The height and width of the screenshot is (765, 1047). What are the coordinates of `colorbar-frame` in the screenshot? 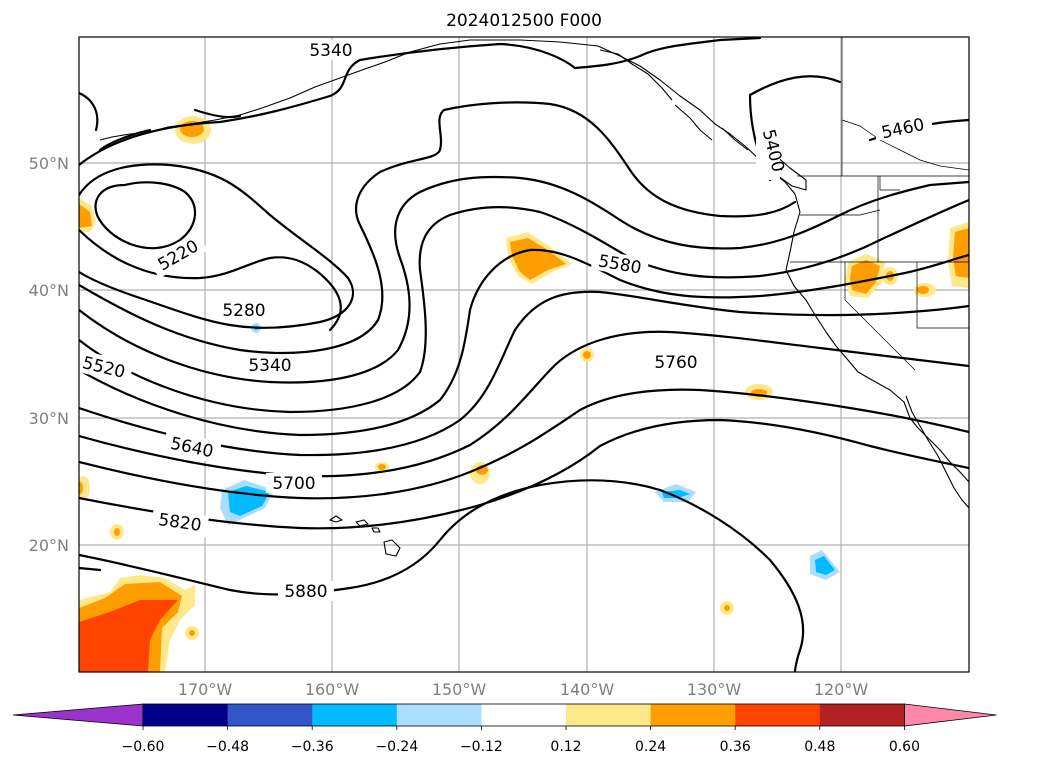 It's located at (523, 715).